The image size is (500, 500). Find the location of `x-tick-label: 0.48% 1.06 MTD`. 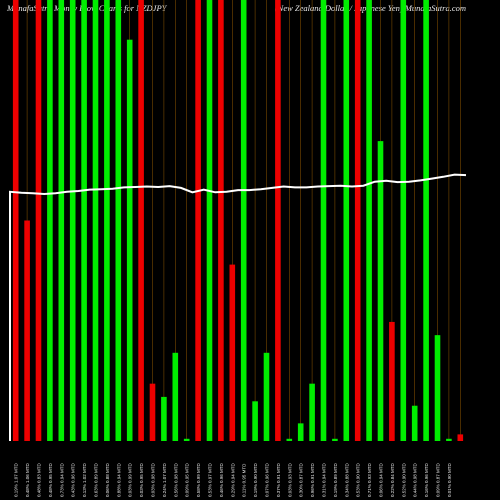

x-tick-label: 0.48% 1.06 MTD is located at coordinates (27, 479).